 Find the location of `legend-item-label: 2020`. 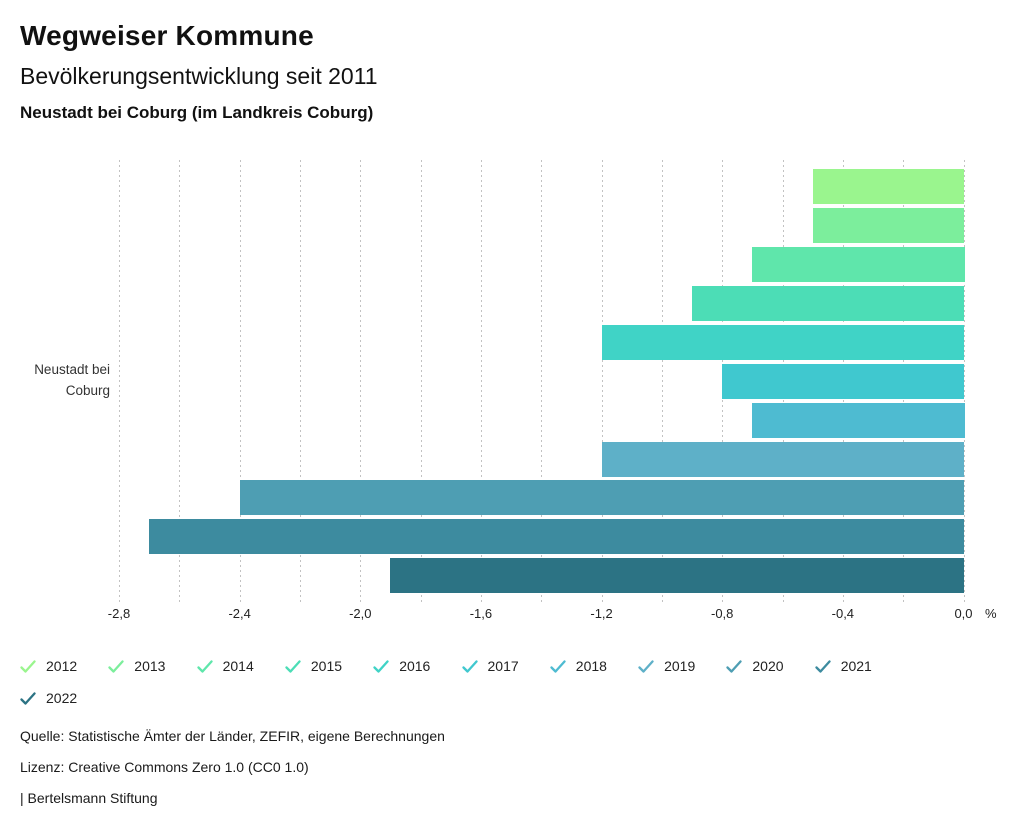

legend-item-label: 2020 is located at coordinates (768, 666).